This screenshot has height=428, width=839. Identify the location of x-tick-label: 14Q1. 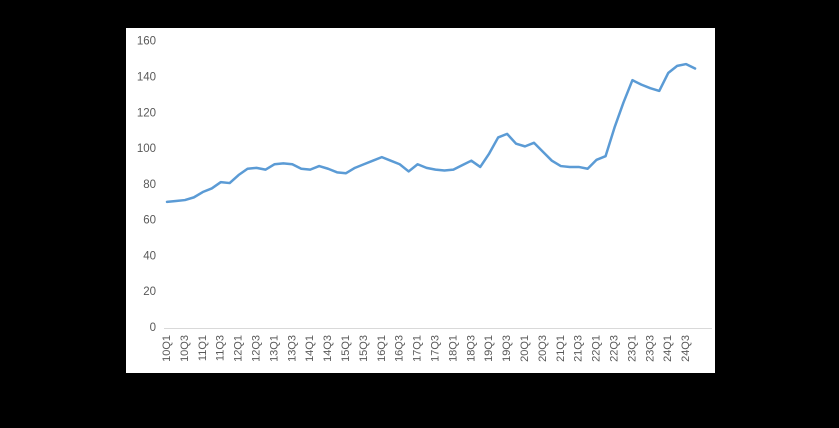
(310, 348).